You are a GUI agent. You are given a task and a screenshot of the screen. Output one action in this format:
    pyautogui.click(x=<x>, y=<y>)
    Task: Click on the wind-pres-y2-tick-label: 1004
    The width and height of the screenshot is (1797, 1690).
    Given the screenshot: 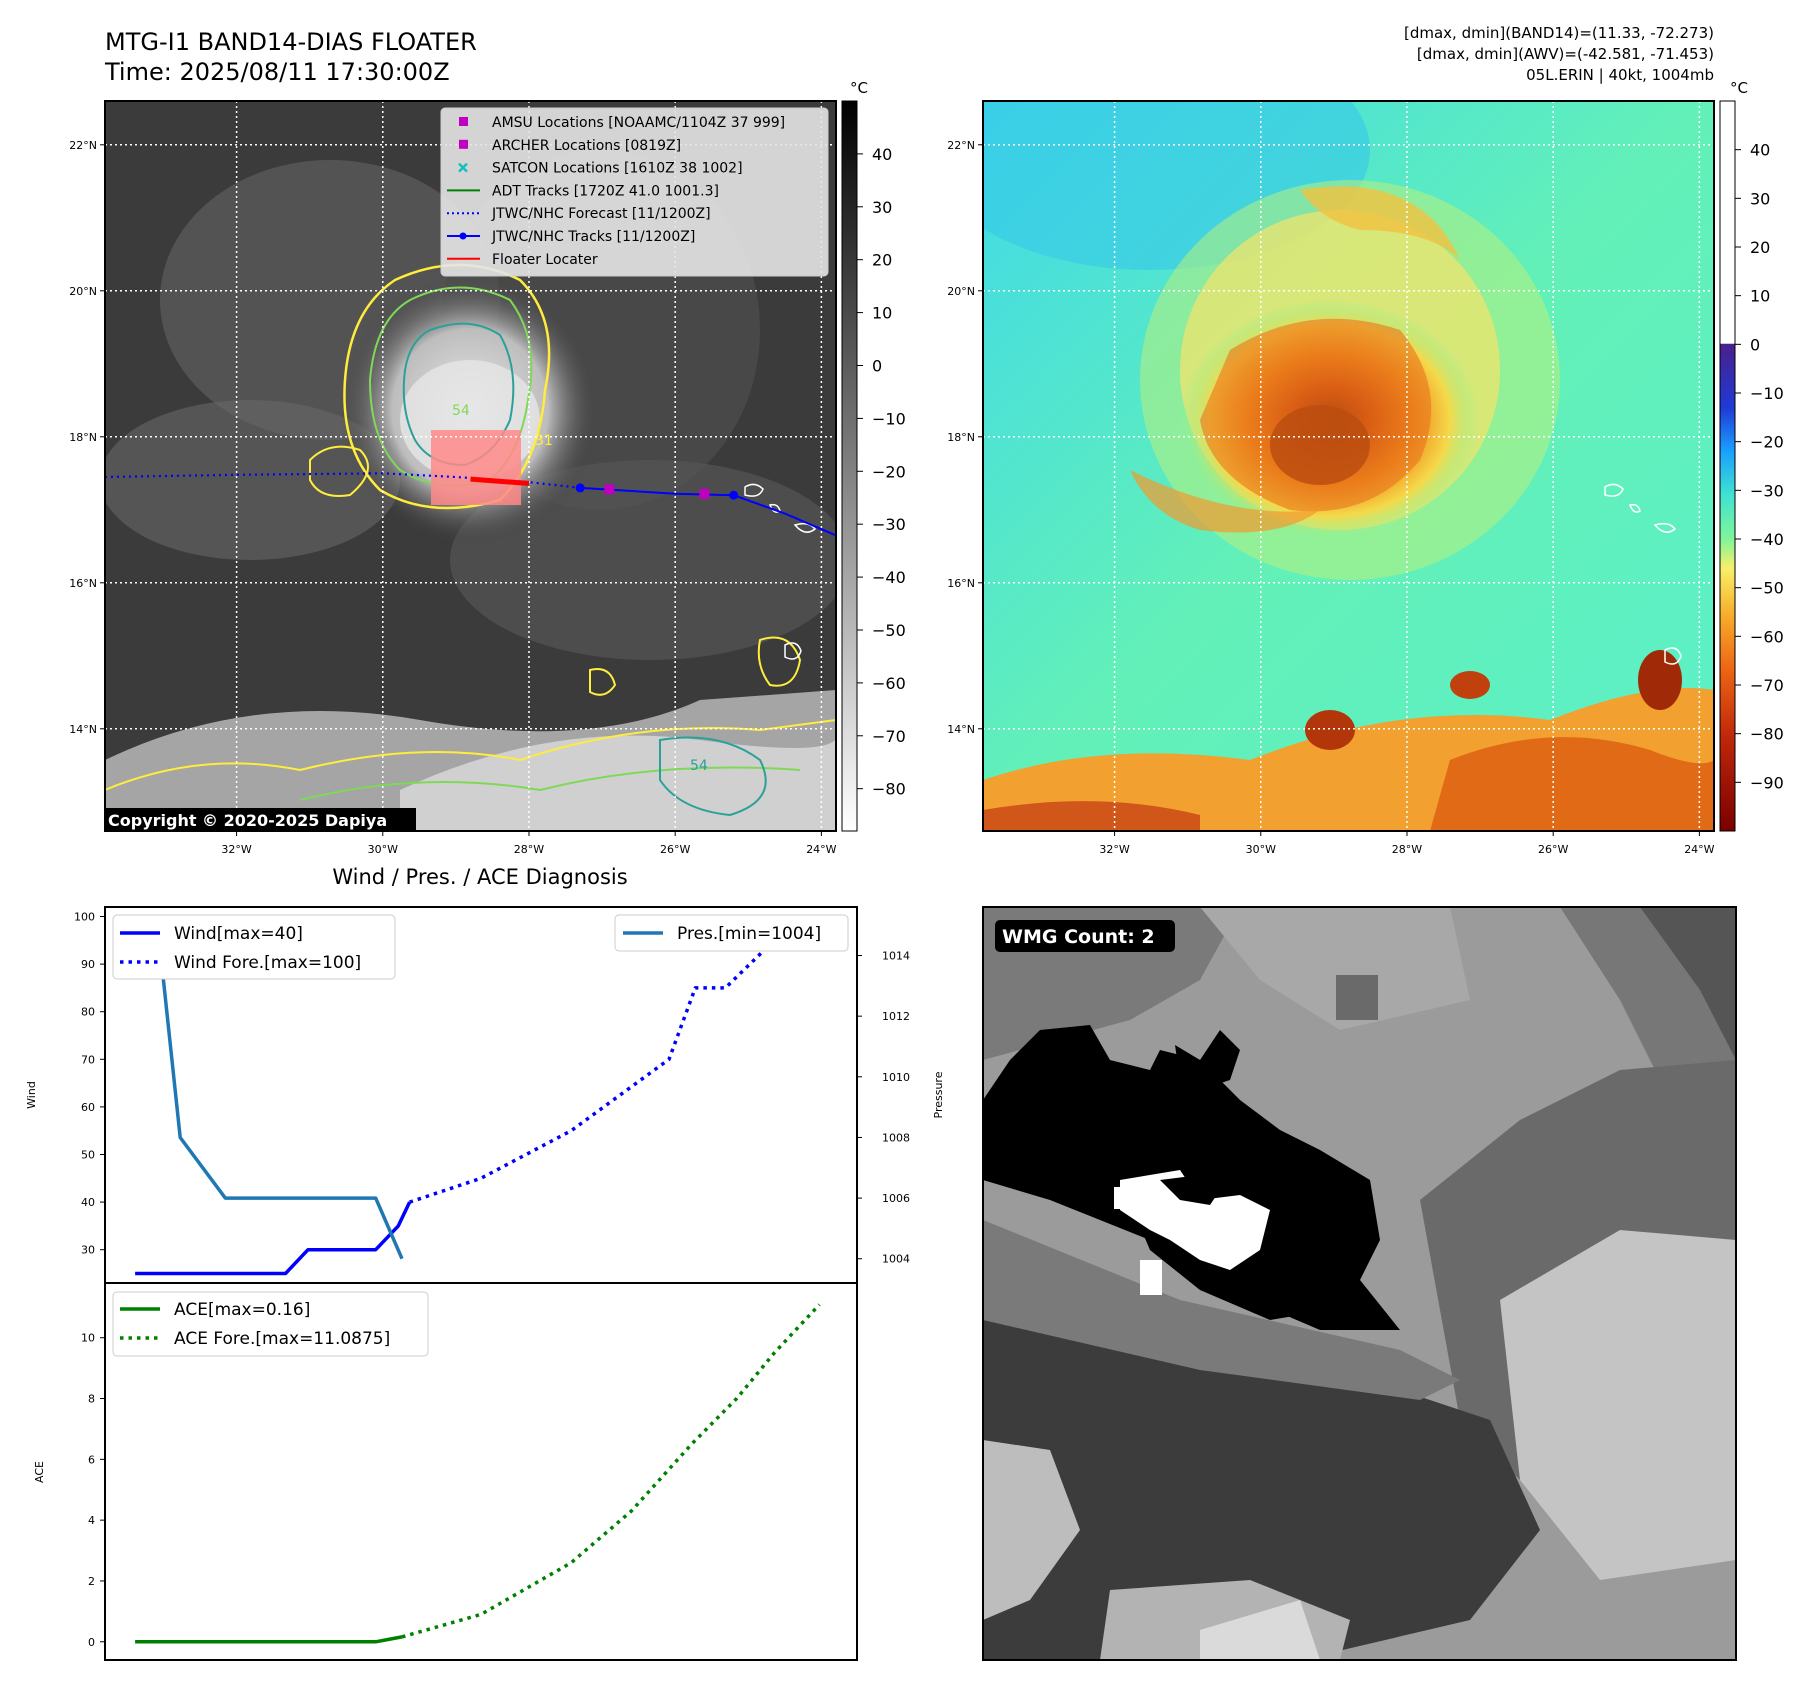 What is the action you would take?
    pyautogui.click(x=896, y=1259)
    